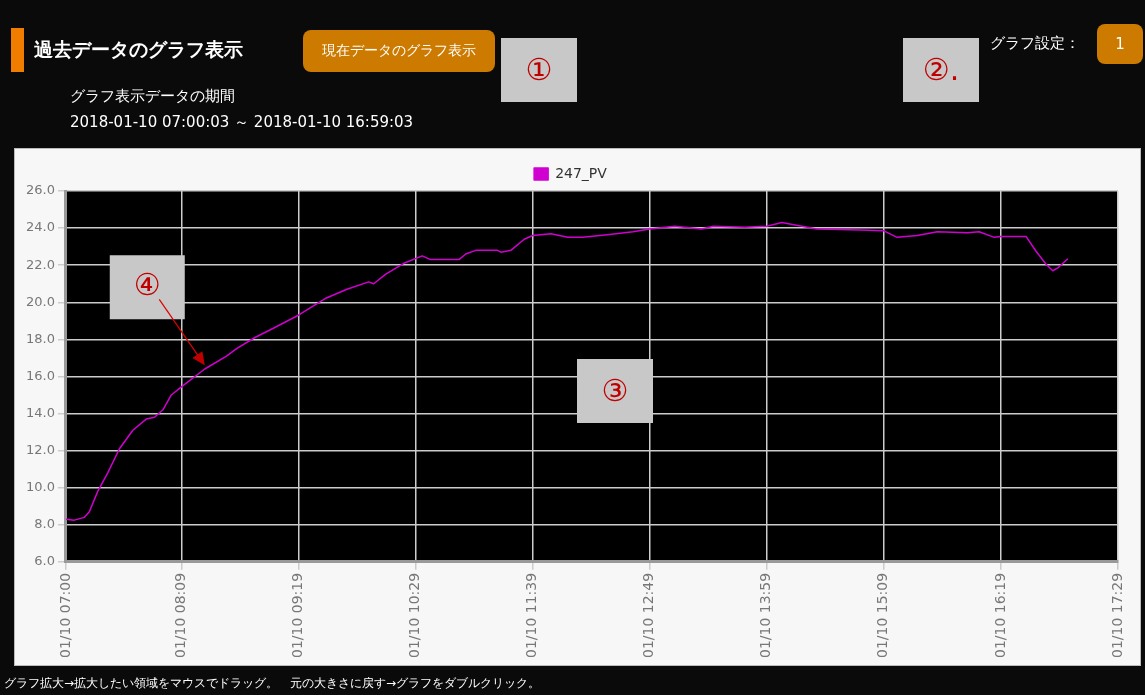 The width and height of the screenshot is (1145, 695). Describe the element at coordinates (40, 338) in the screenshot. I see `y-tick-label: 18.0` at that location.